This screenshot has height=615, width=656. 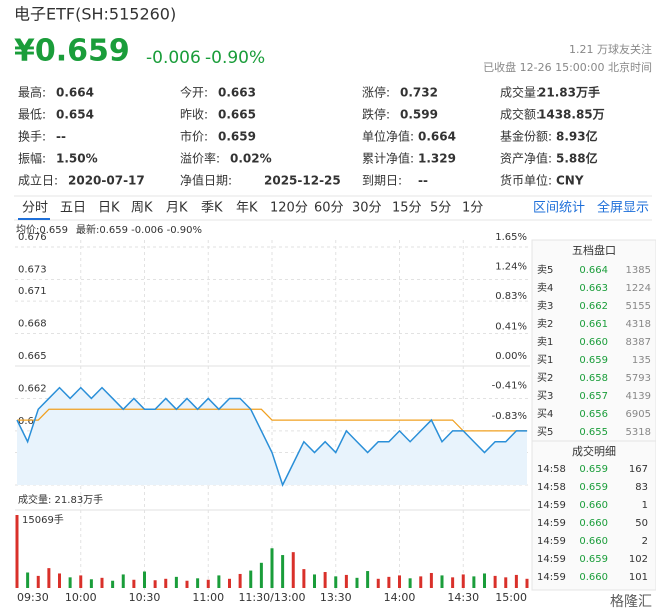 What do you see at coordinates (61, 137) in the screenshot?
I see `stat-value: --` at bounding box center [61, 137].